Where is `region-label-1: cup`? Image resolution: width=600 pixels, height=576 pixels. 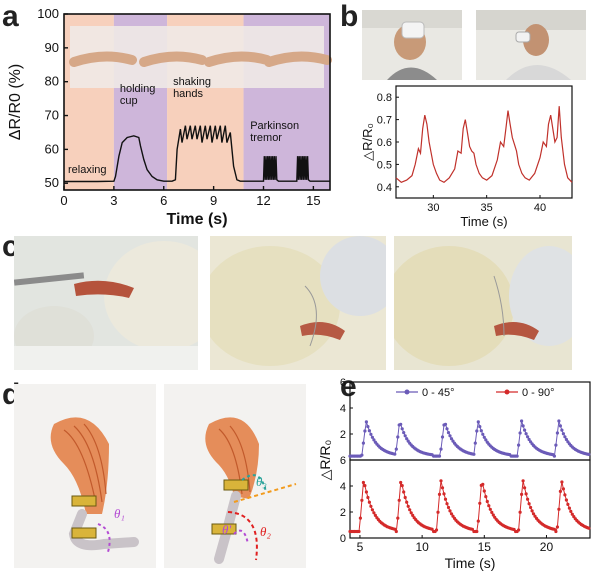 region-label-1: cup is located at coordinates (129, 101).